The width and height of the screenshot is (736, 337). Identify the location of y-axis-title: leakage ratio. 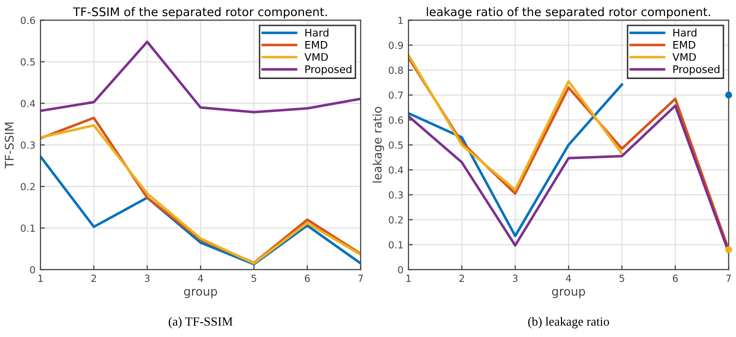
(378, 144).